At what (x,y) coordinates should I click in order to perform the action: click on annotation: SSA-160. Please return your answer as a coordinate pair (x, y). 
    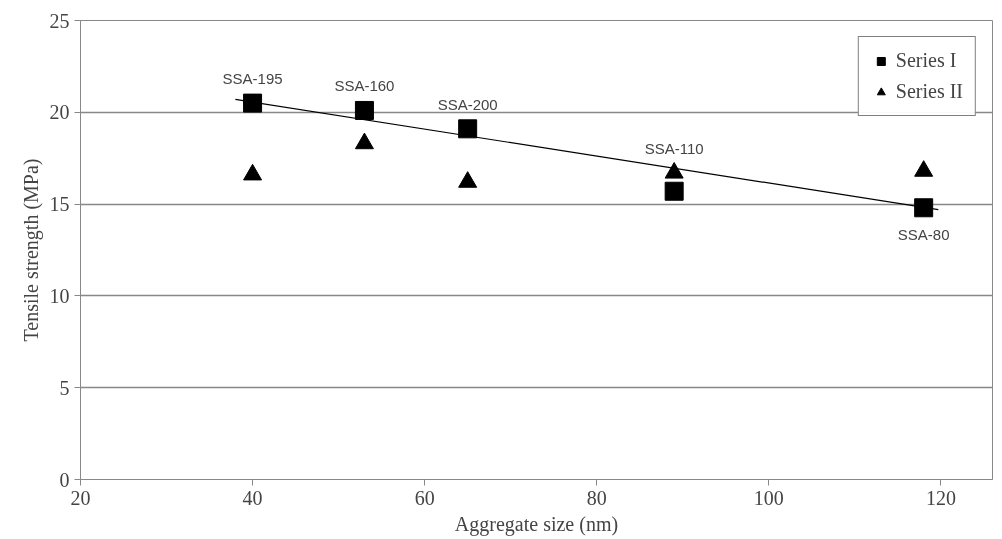
    Looking at the image, I should click on (364, 86).